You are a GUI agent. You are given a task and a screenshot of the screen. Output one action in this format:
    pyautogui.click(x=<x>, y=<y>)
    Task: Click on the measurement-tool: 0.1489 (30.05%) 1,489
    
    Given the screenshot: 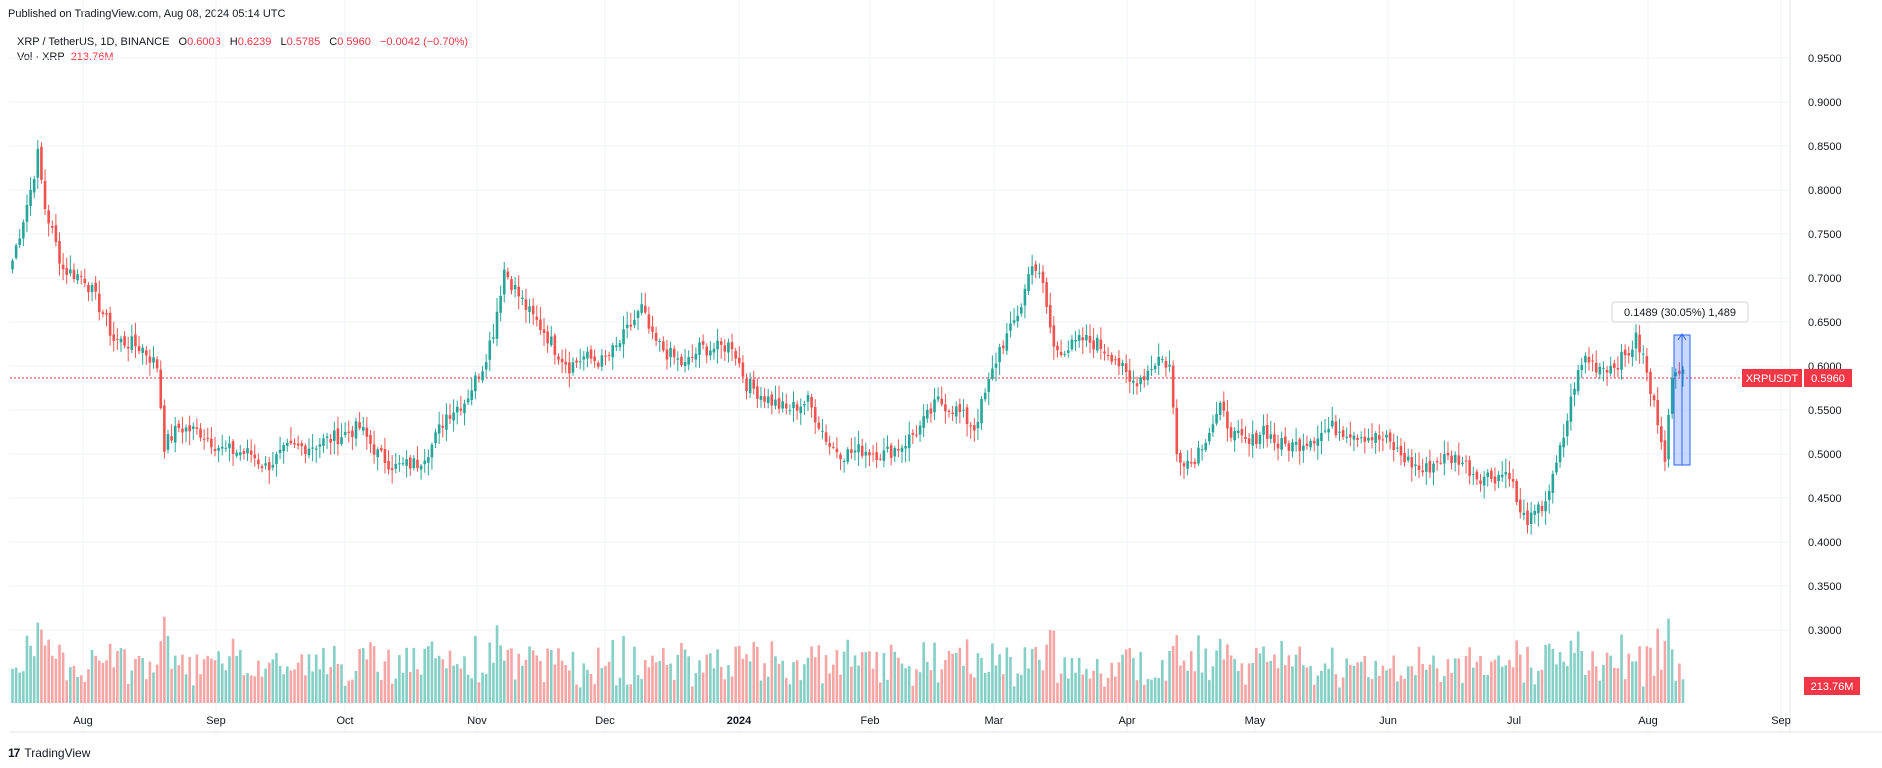 What is the action you would take?
    pyautogui.click(x=1680, y=383)
    